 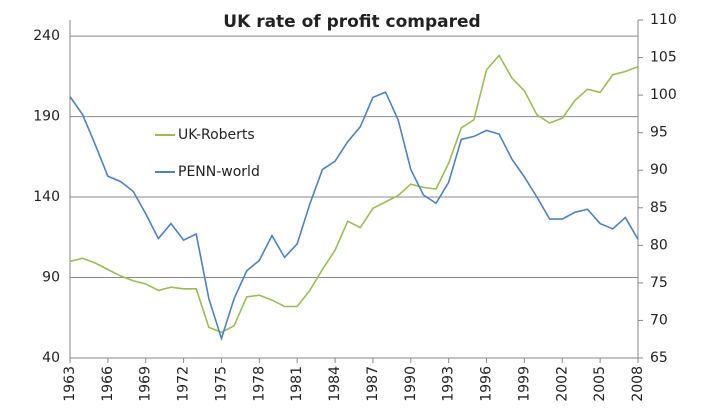 I want to click on x-tick-label: 2005, so click(x=600, y=384).